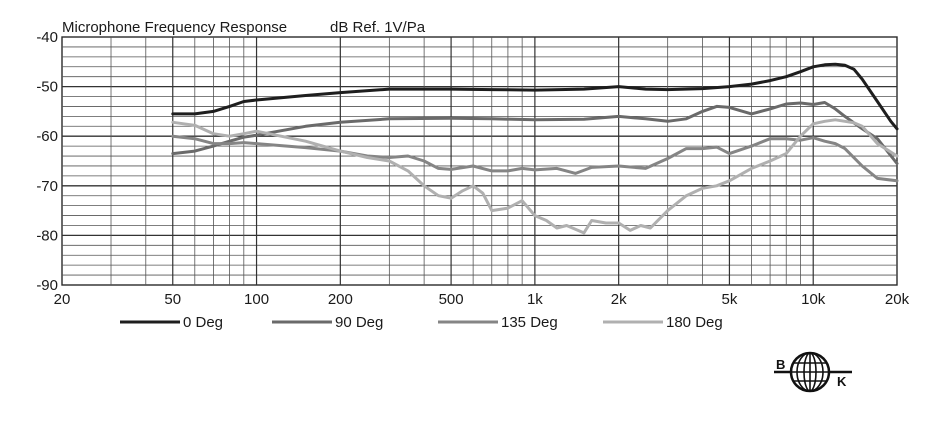 This screenshot has height=422, width=948. Describe the element at coordinates (529, 322) in the screenshot. I see `legend-label-135-deg: 135 Deg` at that location.